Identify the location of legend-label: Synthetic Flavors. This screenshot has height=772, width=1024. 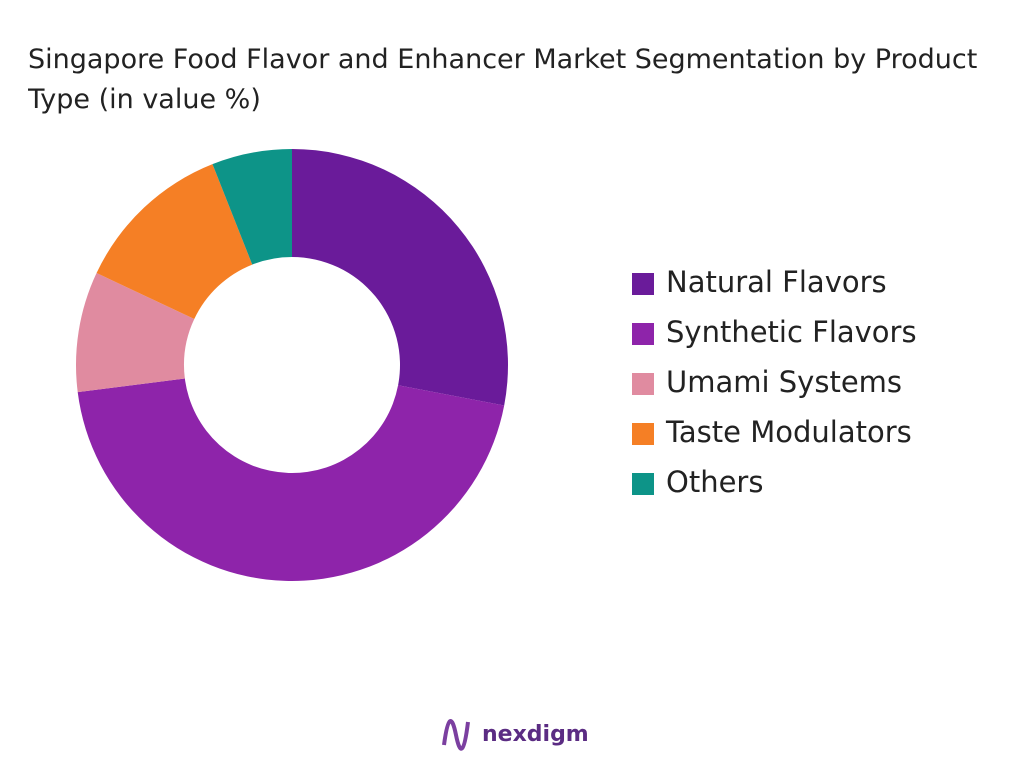
(791, 332).